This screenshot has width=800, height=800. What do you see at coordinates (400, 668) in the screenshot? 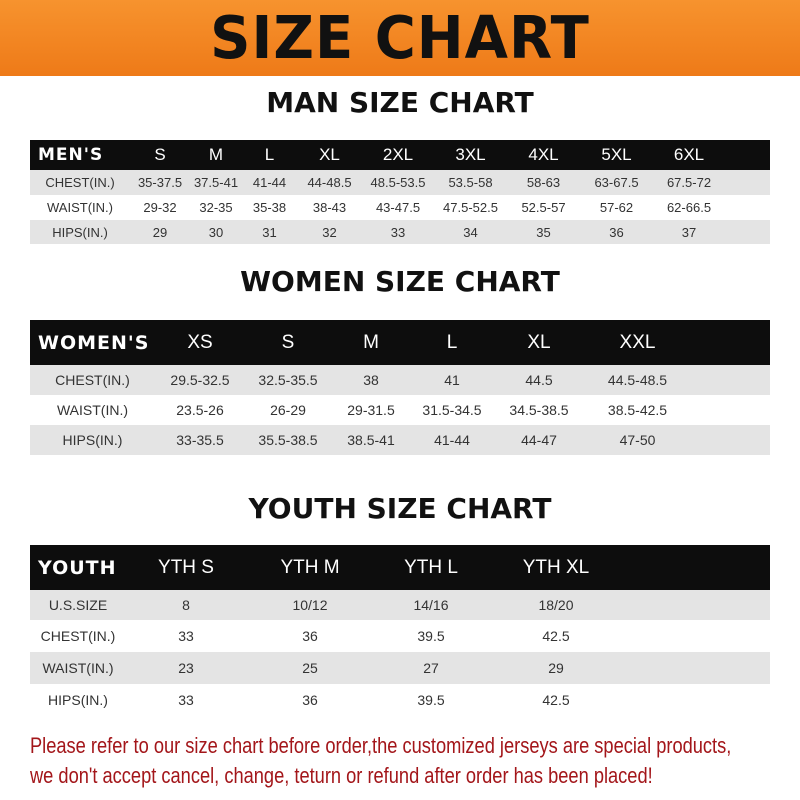
I see `table-row: WAIST(IN.) 23 25 27 29` at bounding box center [400, 668].